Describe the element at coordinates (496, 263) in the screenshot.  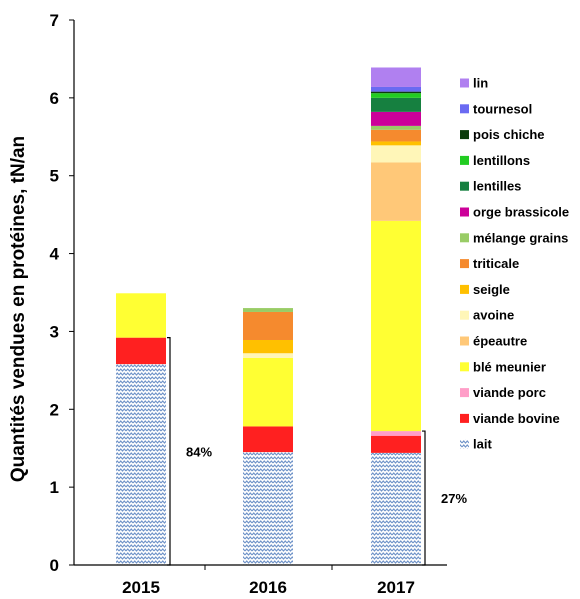
I see `legend-label: triticale` at that location.